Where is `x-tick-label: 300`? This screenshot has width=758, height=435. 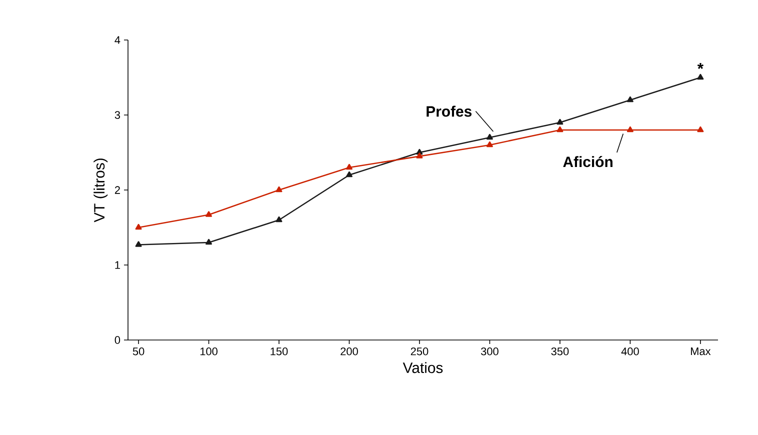 x-tick-label: 300 is located at coordinates (489, 352).